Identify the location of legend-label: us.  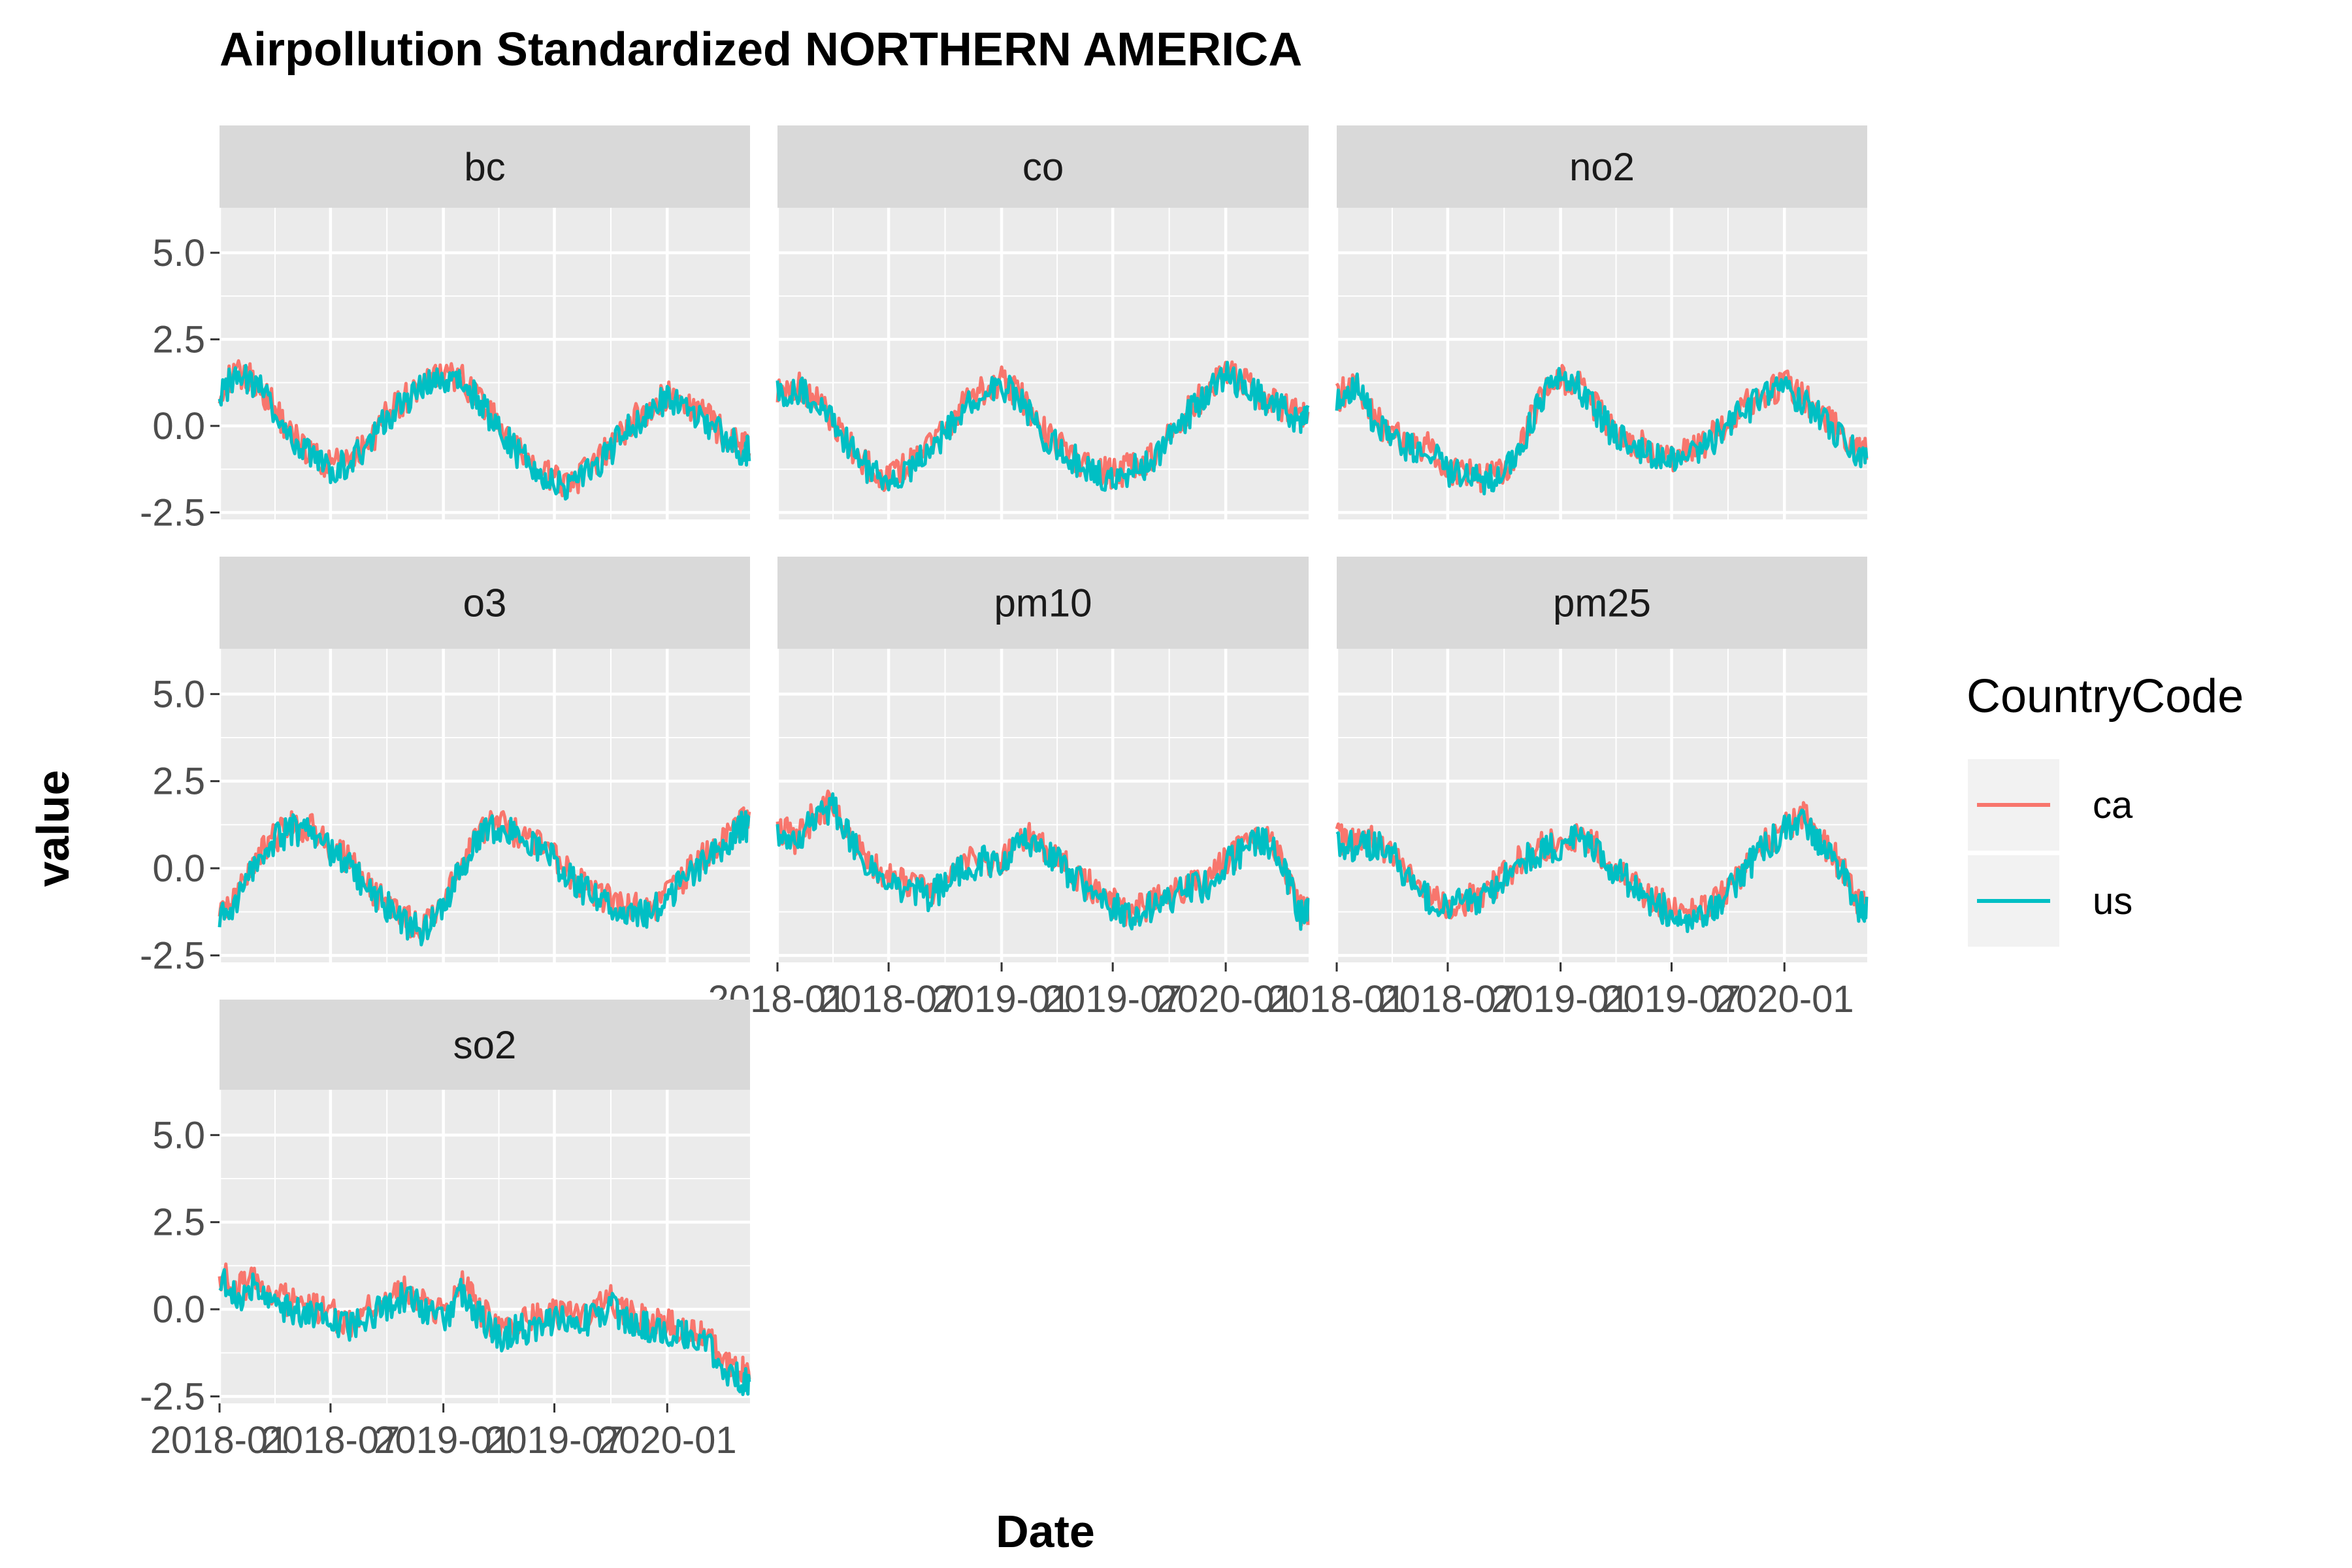
(2112, 901).